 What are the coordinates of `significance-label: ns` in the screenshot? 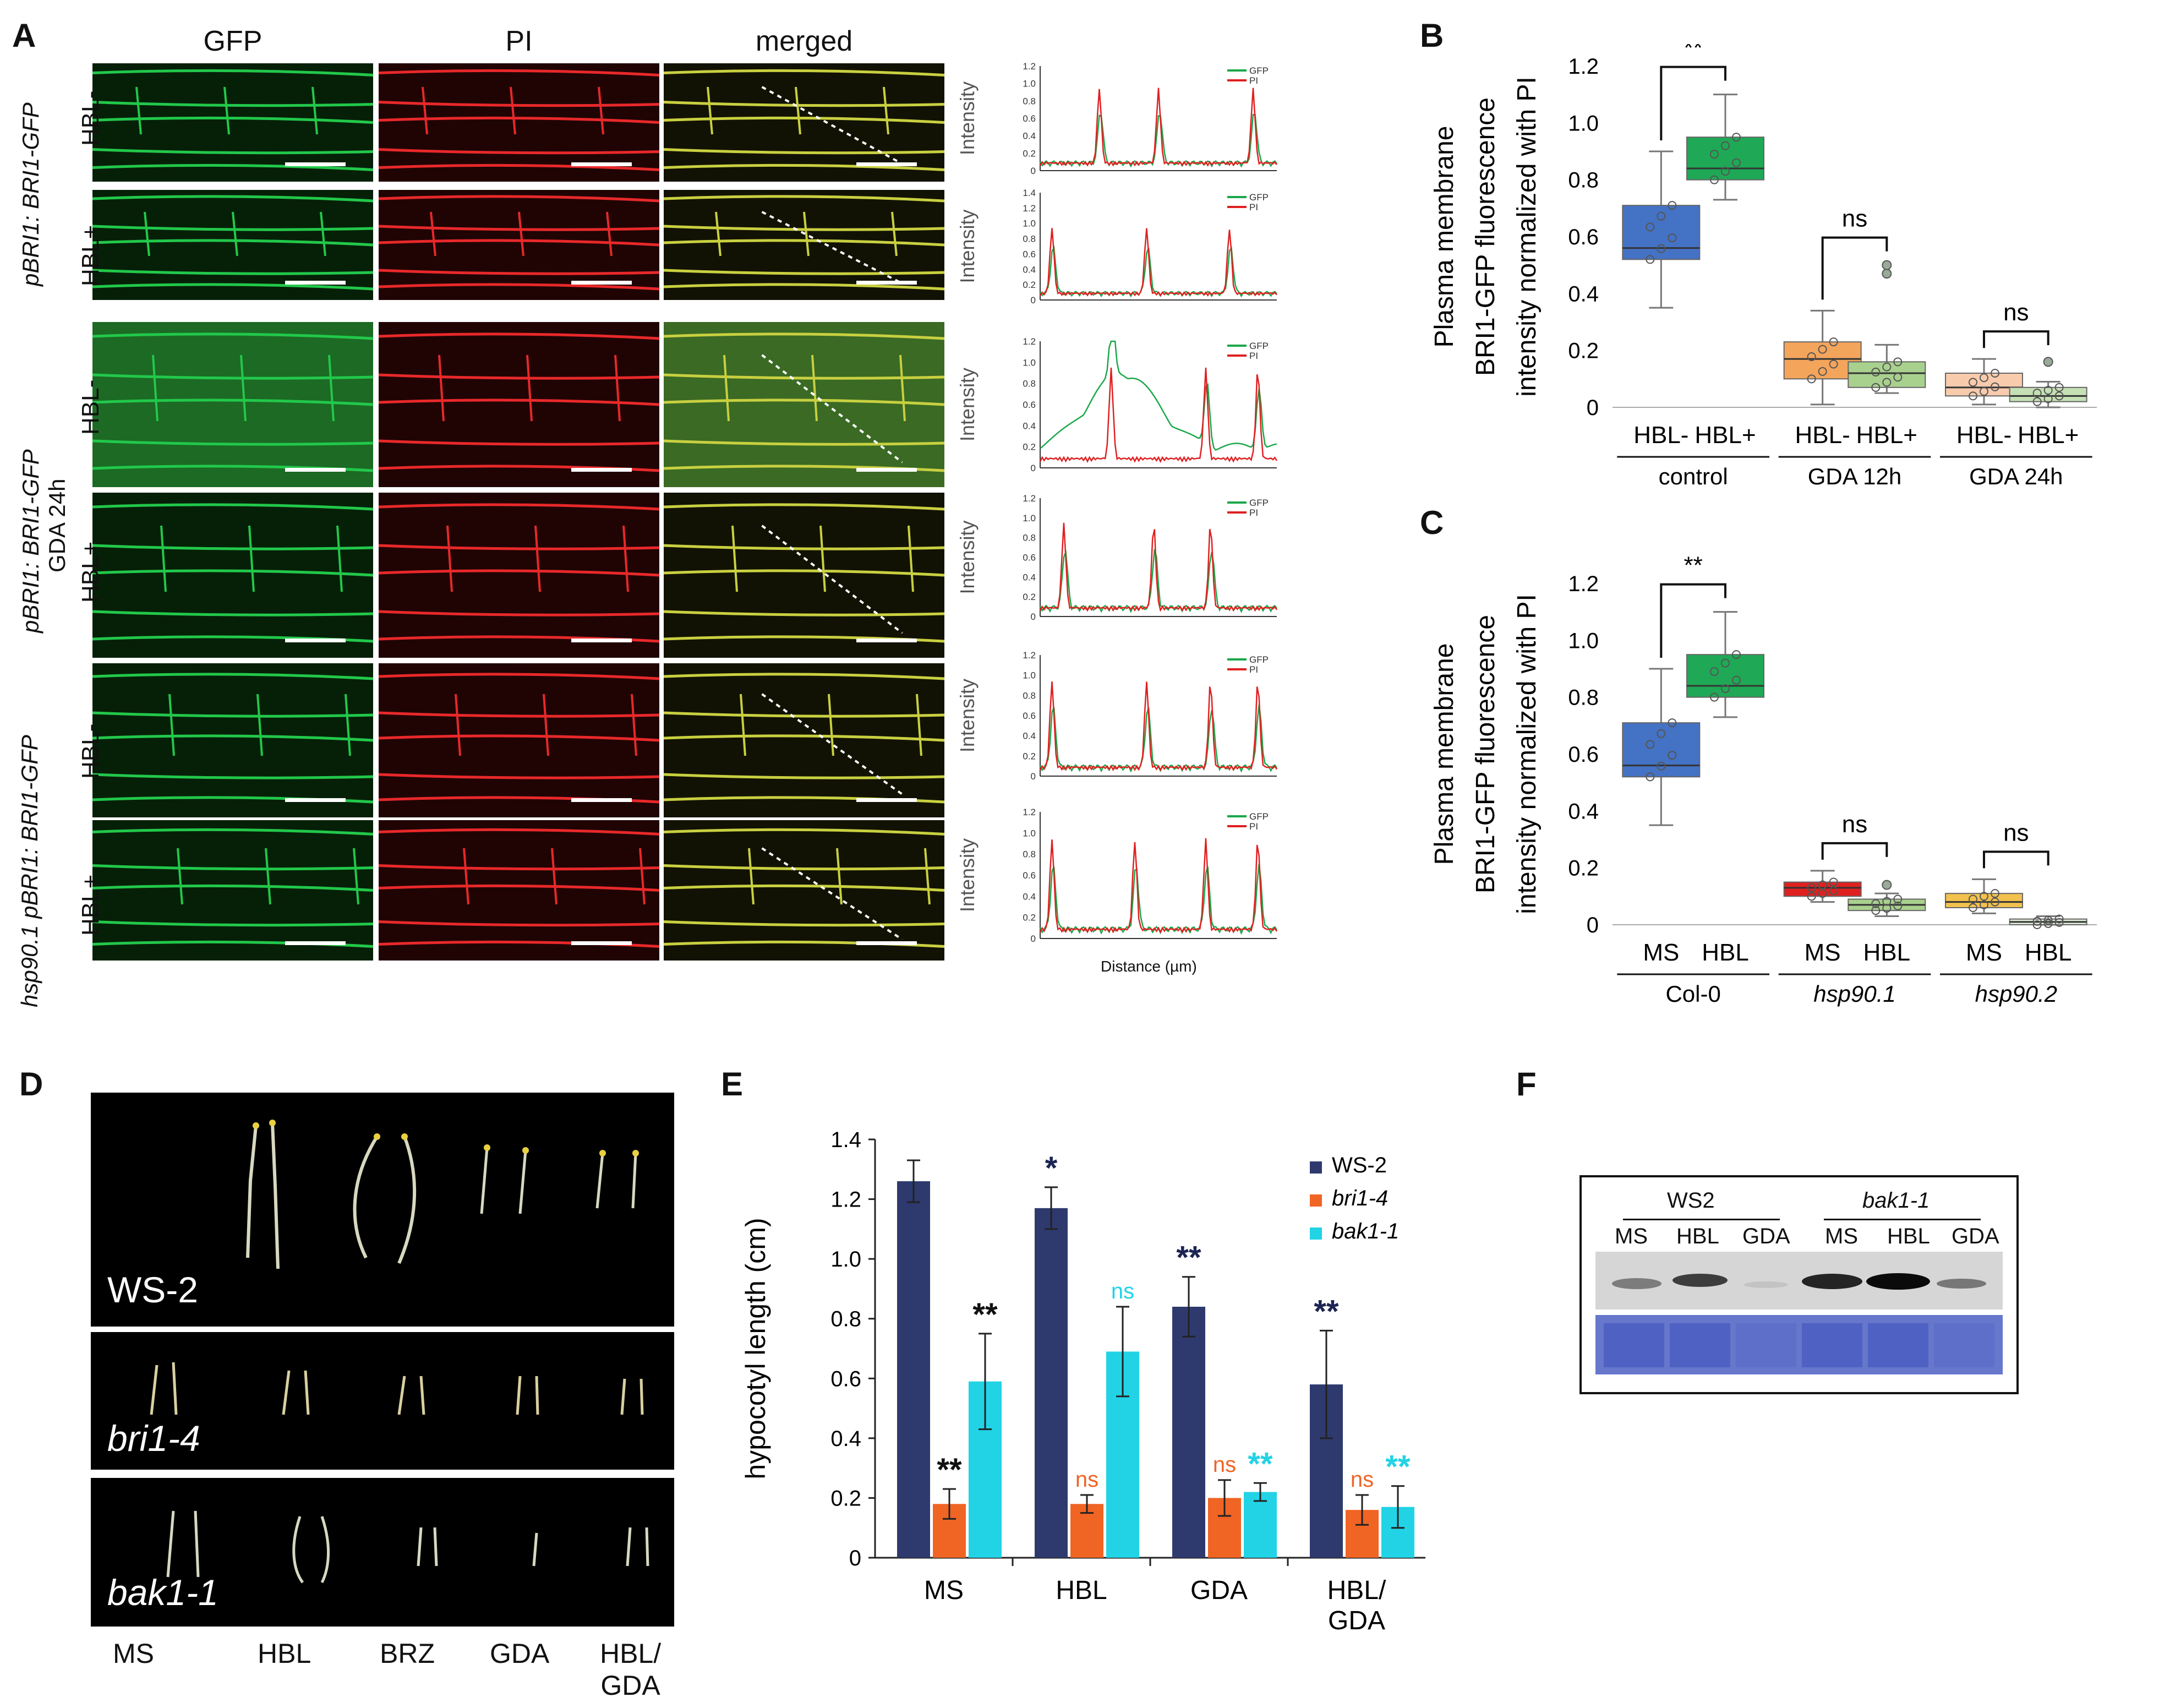 It's located at (1122, 1291).